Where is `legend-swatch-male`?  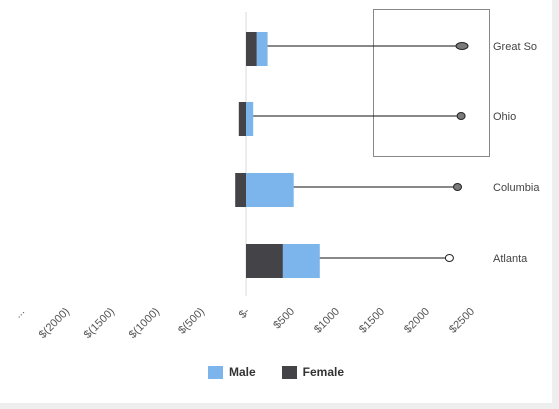 legend-swatch-male is located at coordinates (215, 372).